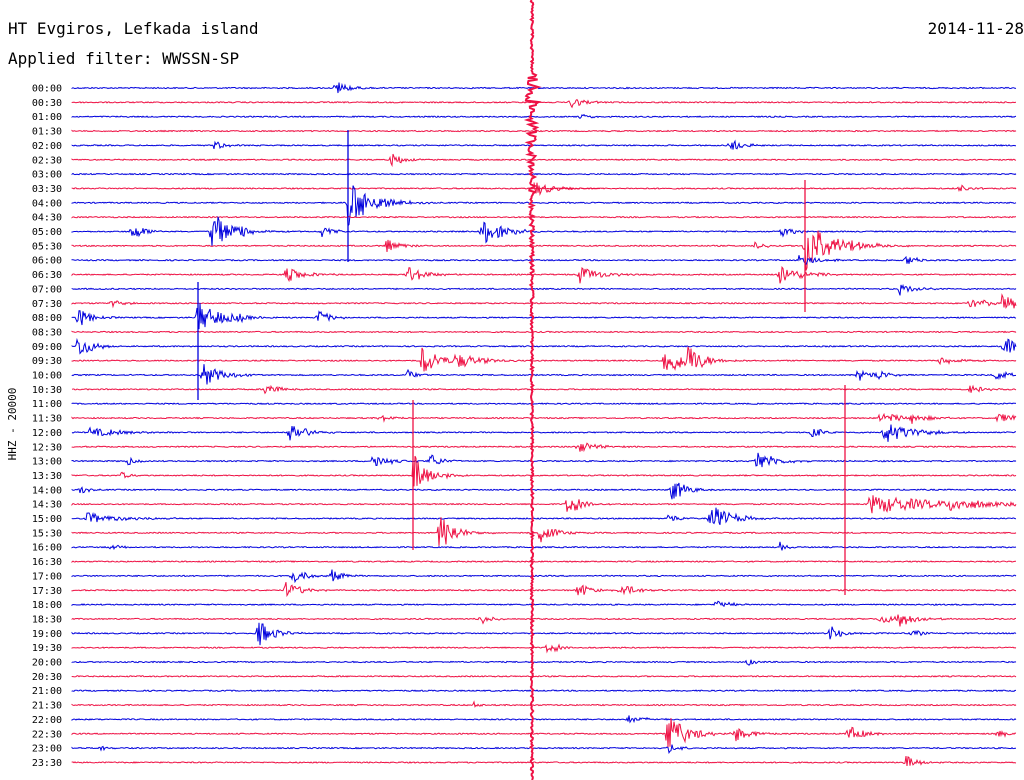 This screenshot has height=780, width=1024. Describe the element at coordinates (47, 749) in the screenshot. I see `row-label-2300: 23:00` at that location.